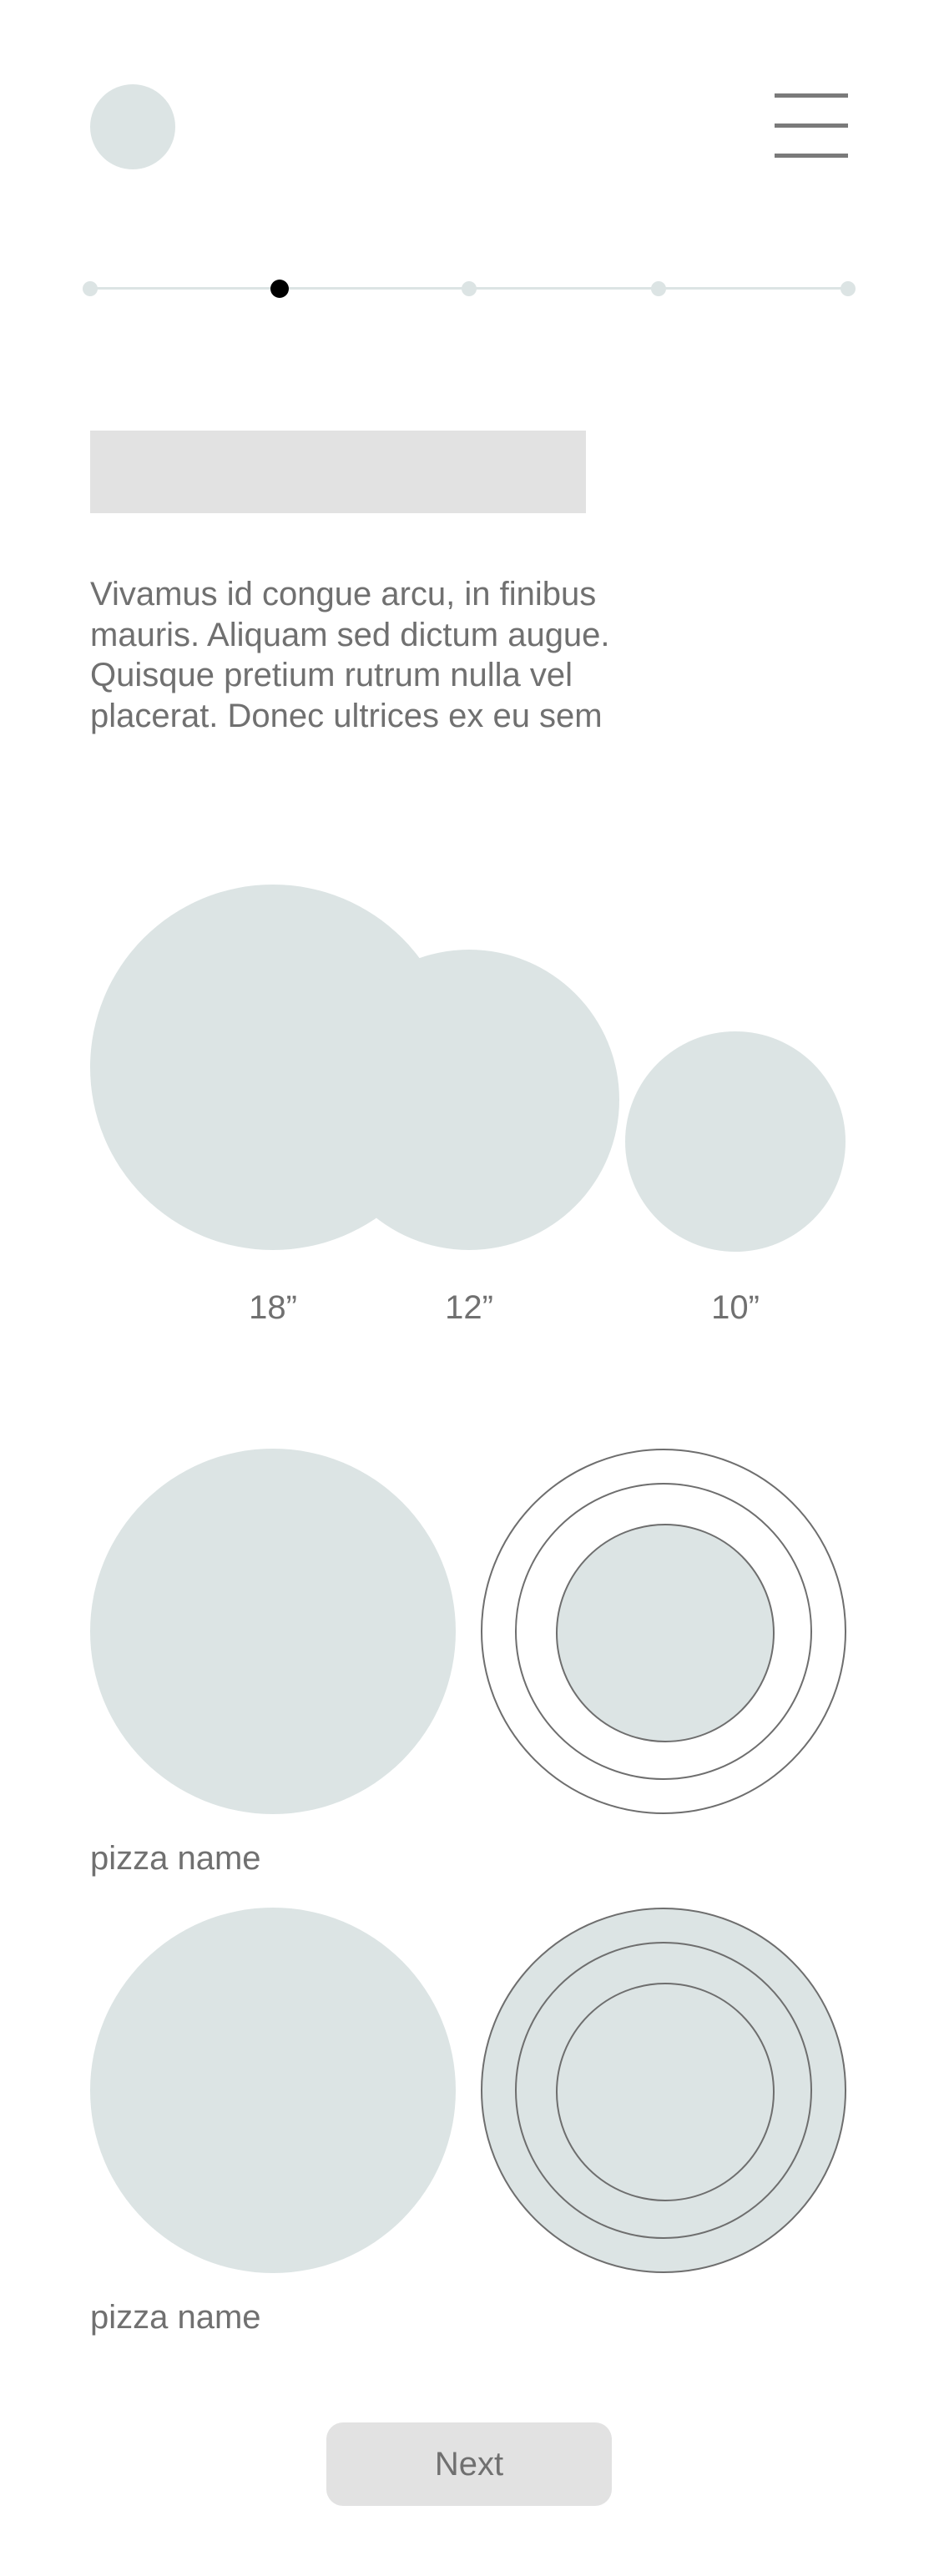 This screenshot has width=939, height=2576. Describe the element at coordinates (812, 126) in the screenshot. I see `hamburger-menu-icon` at that location.